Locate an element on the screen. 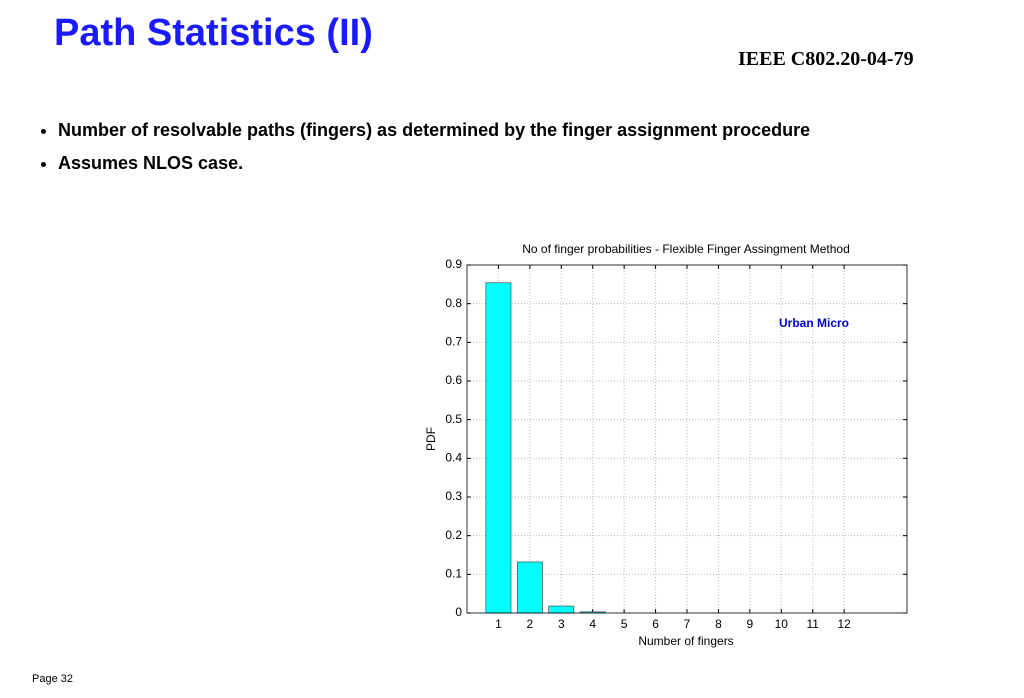  x-tick-label: 2 is located at coordinates (530, 624).